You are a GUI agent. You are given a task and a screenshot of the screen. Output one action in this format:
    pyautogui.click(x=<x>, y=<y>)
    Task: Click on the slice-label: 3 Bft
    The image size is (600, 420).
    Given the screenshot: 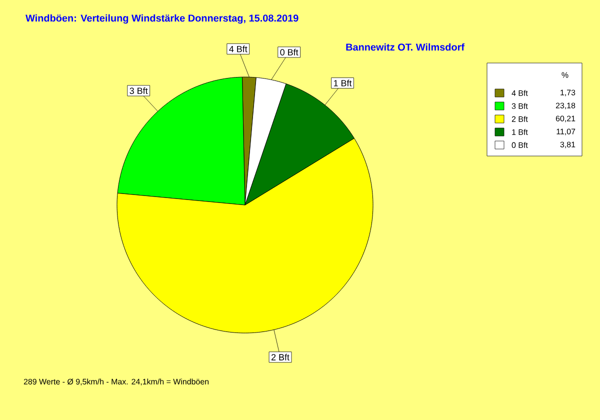 What is the action you would take?
    pyautogui.click(x=139, y=90)
    